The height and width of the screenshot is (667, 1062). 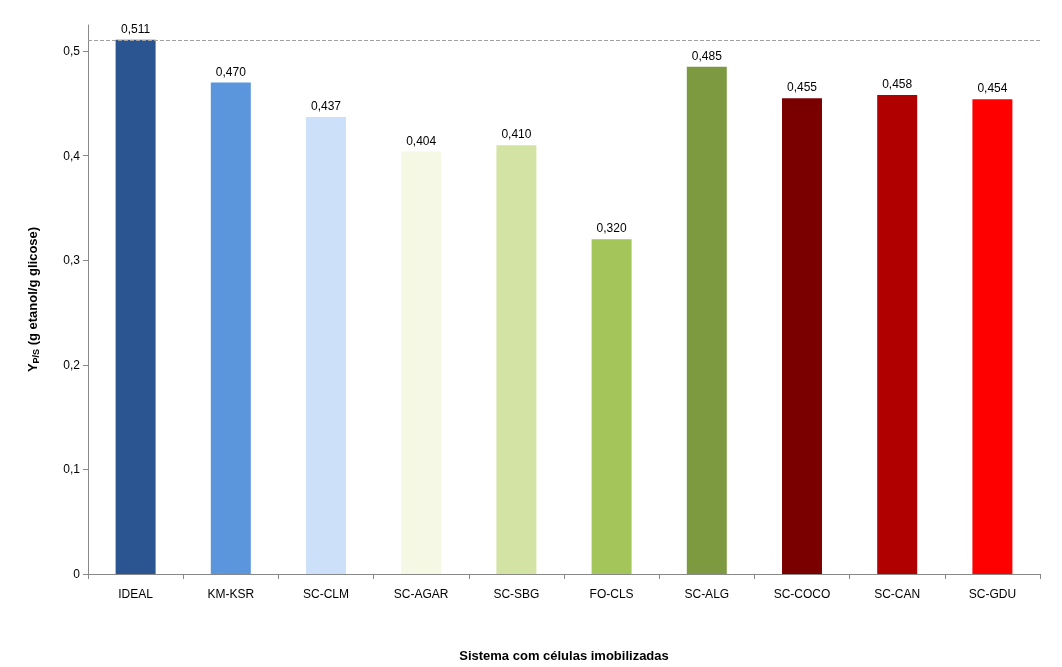 What do you see at coordinates (77, 574) in the screenshot?
I see `y-tick-label: 0` at bounding box center [77, 574].